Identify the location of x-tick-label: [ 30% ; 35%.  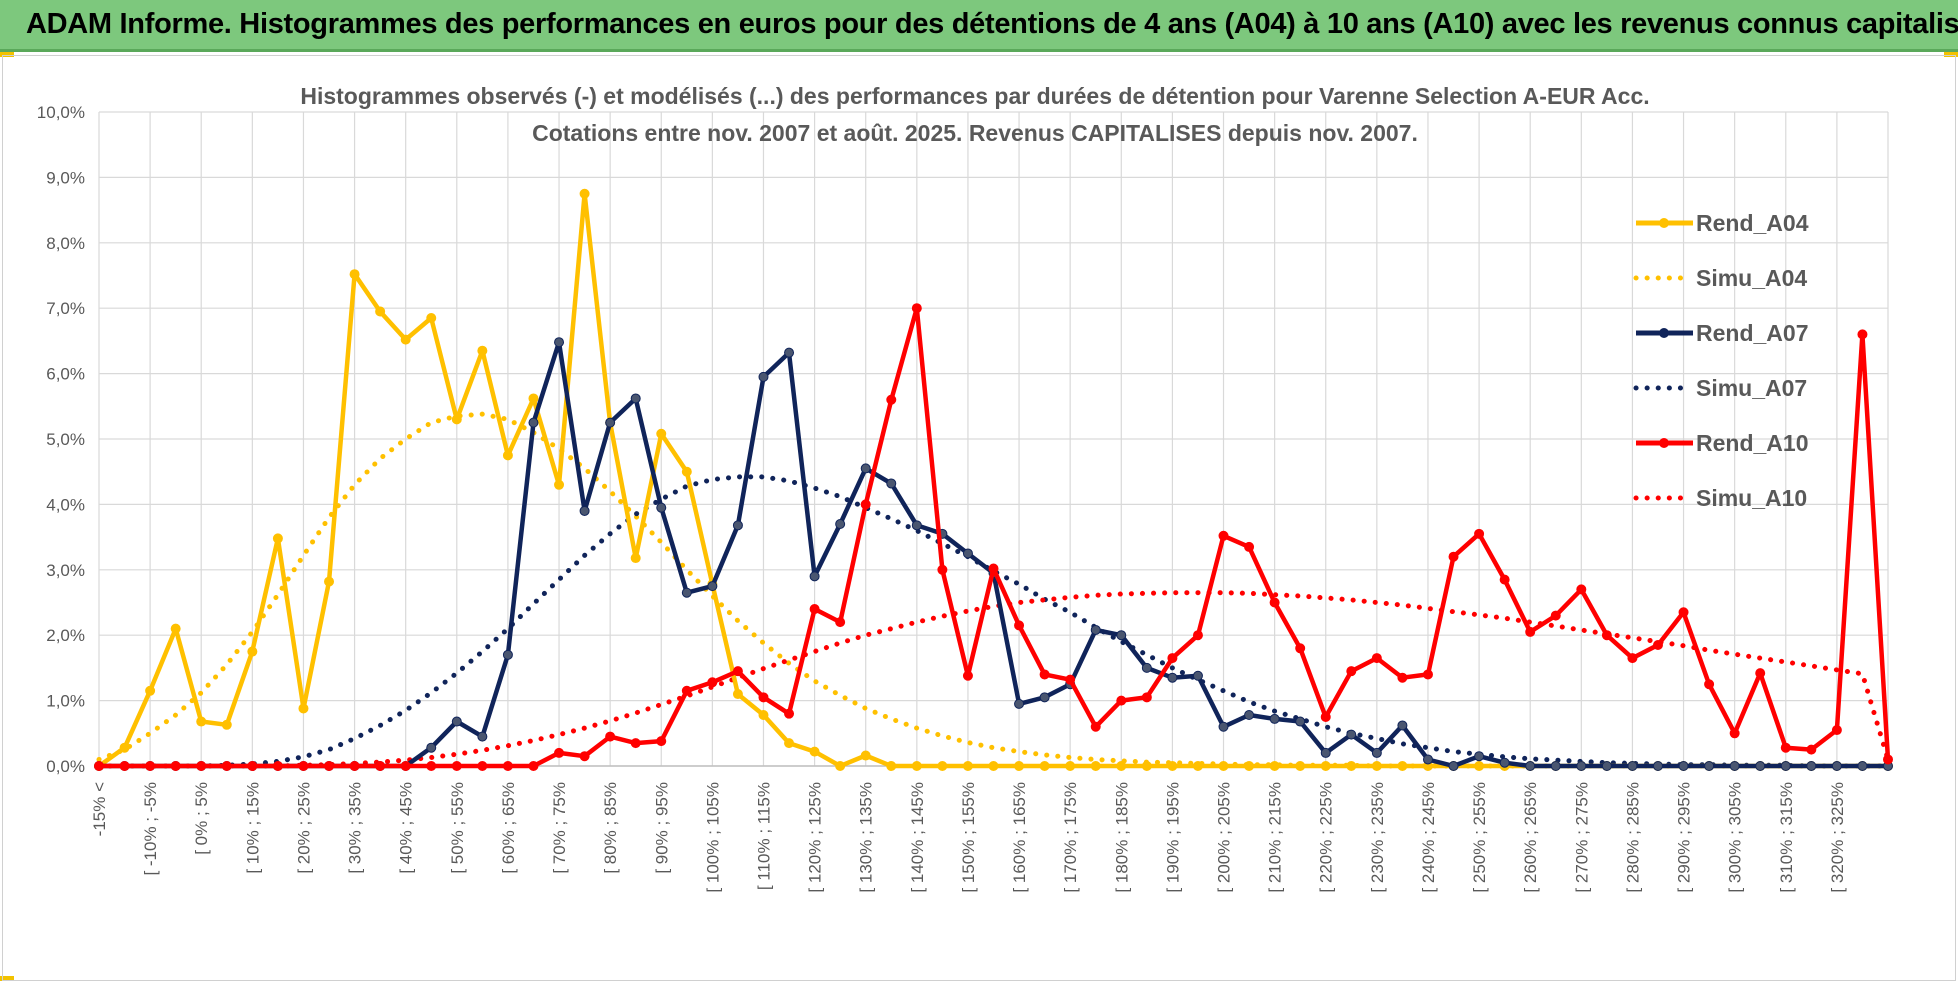
(355, 828).